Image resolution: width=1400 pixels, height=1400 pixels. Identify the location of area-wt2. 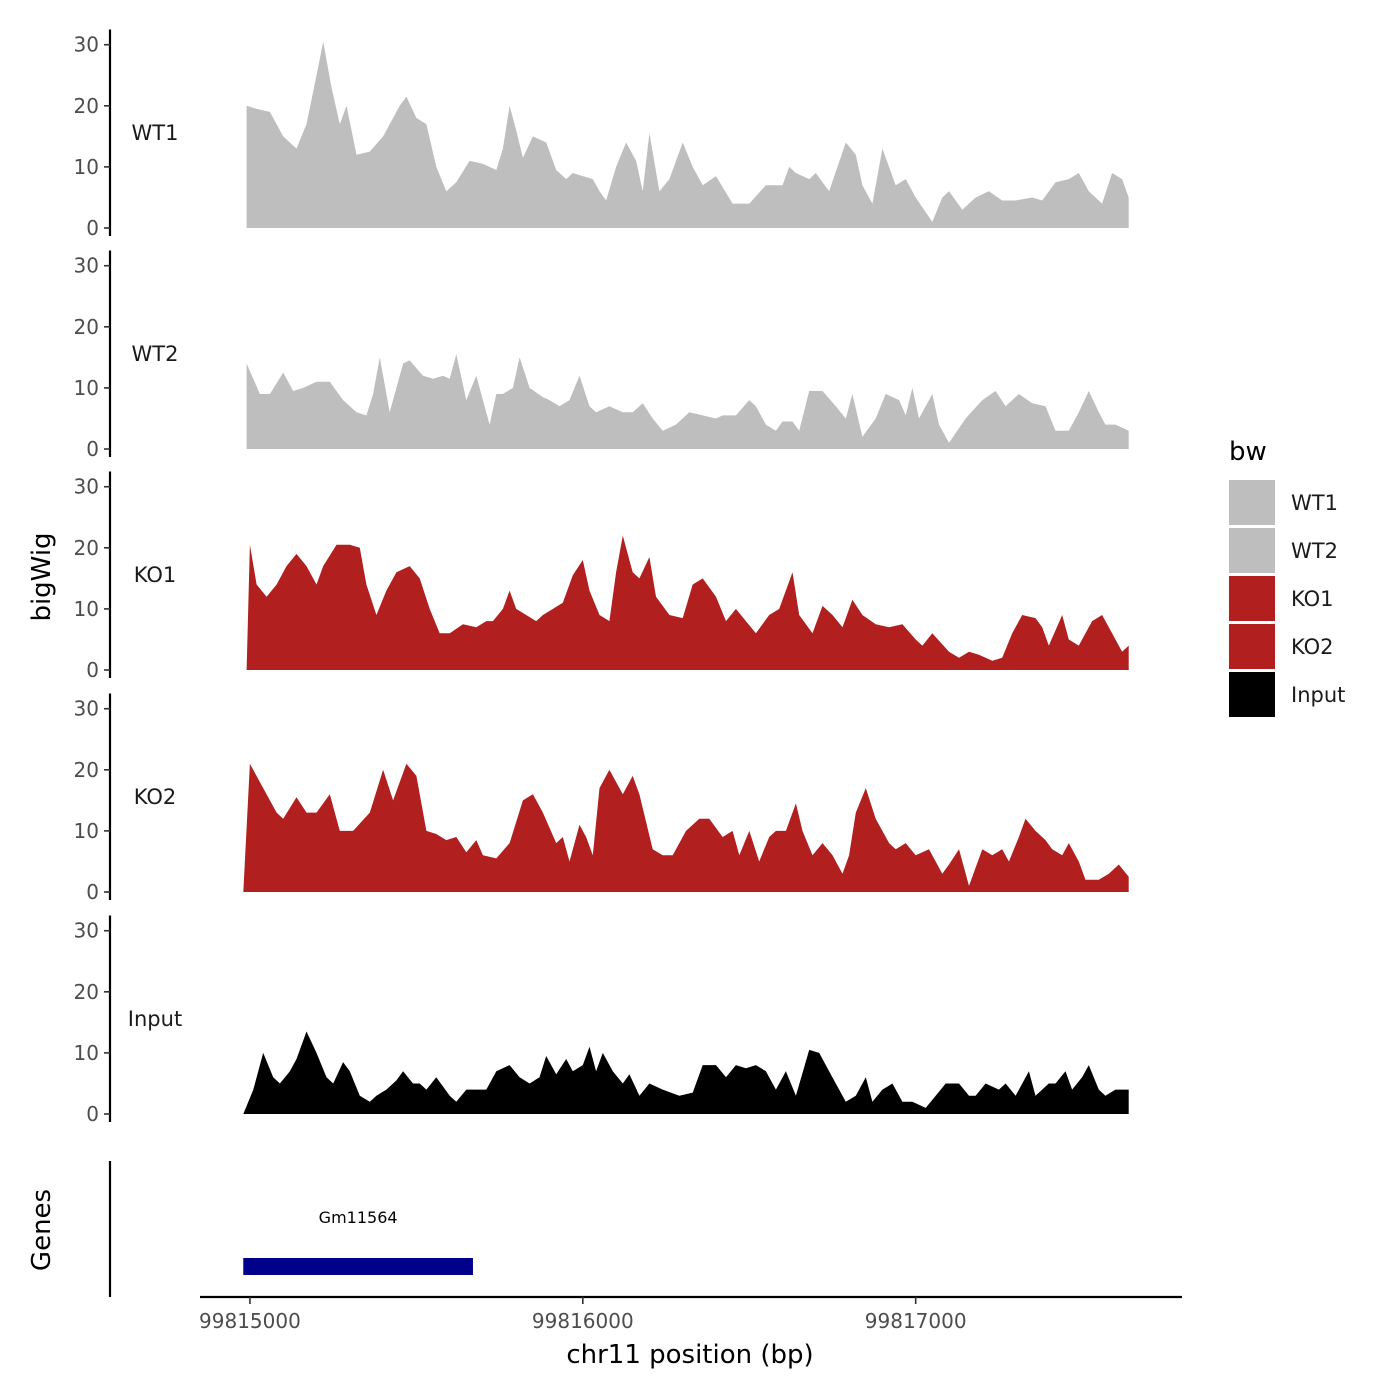
(687, 401).